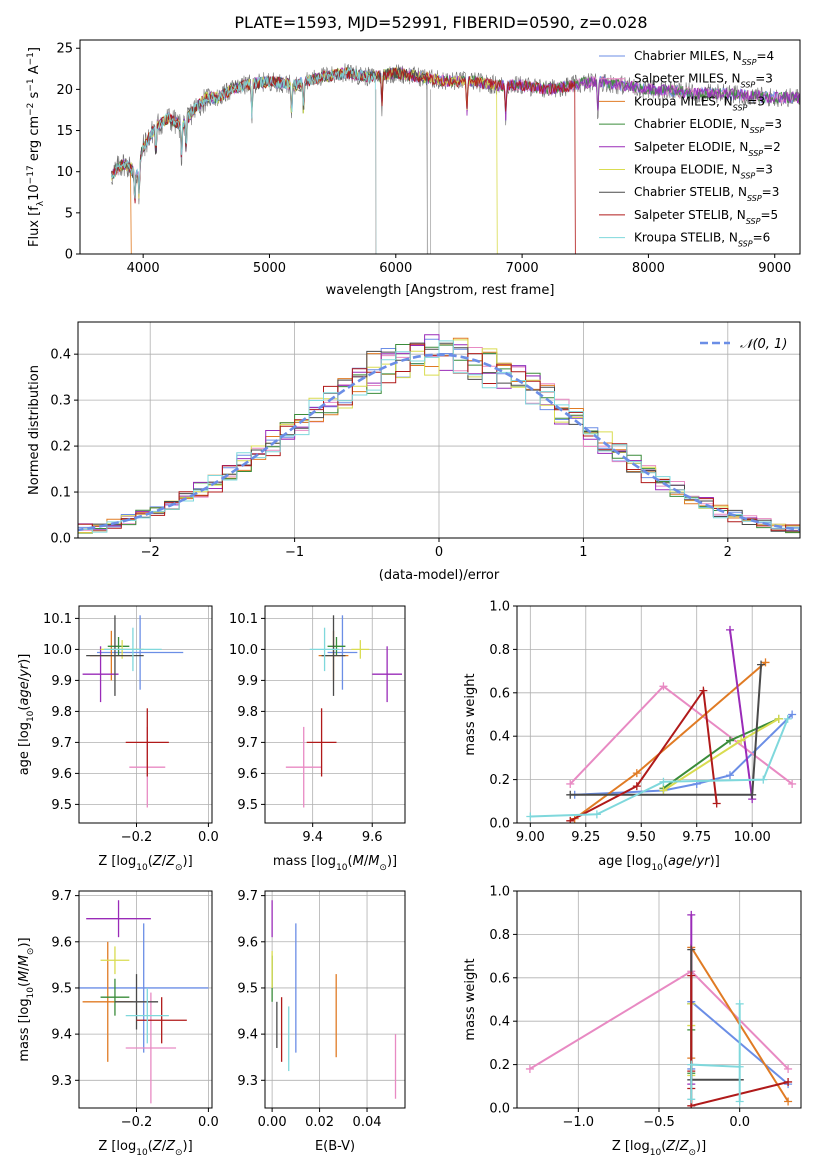 The image size is (819, 1170). I want to click on x-tick-label: 9.25, so click(585, 837).